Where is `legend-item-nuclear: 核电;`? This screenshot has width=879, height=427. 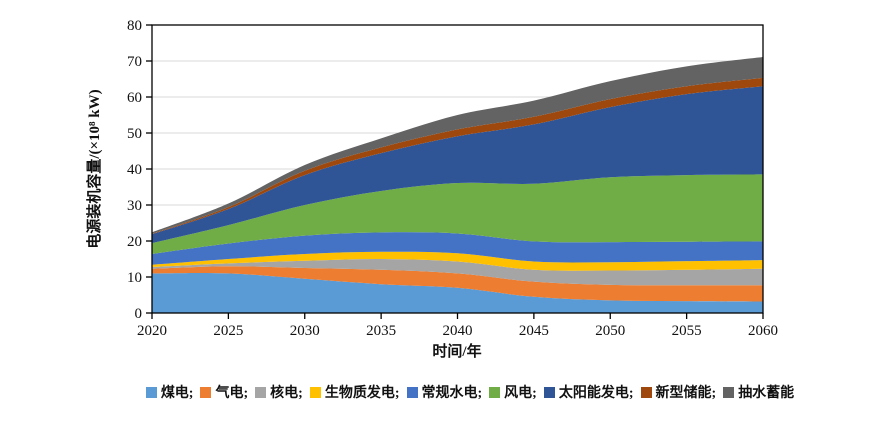 legend-item-nuclear: 核电; is located at coordinates (279, 392).